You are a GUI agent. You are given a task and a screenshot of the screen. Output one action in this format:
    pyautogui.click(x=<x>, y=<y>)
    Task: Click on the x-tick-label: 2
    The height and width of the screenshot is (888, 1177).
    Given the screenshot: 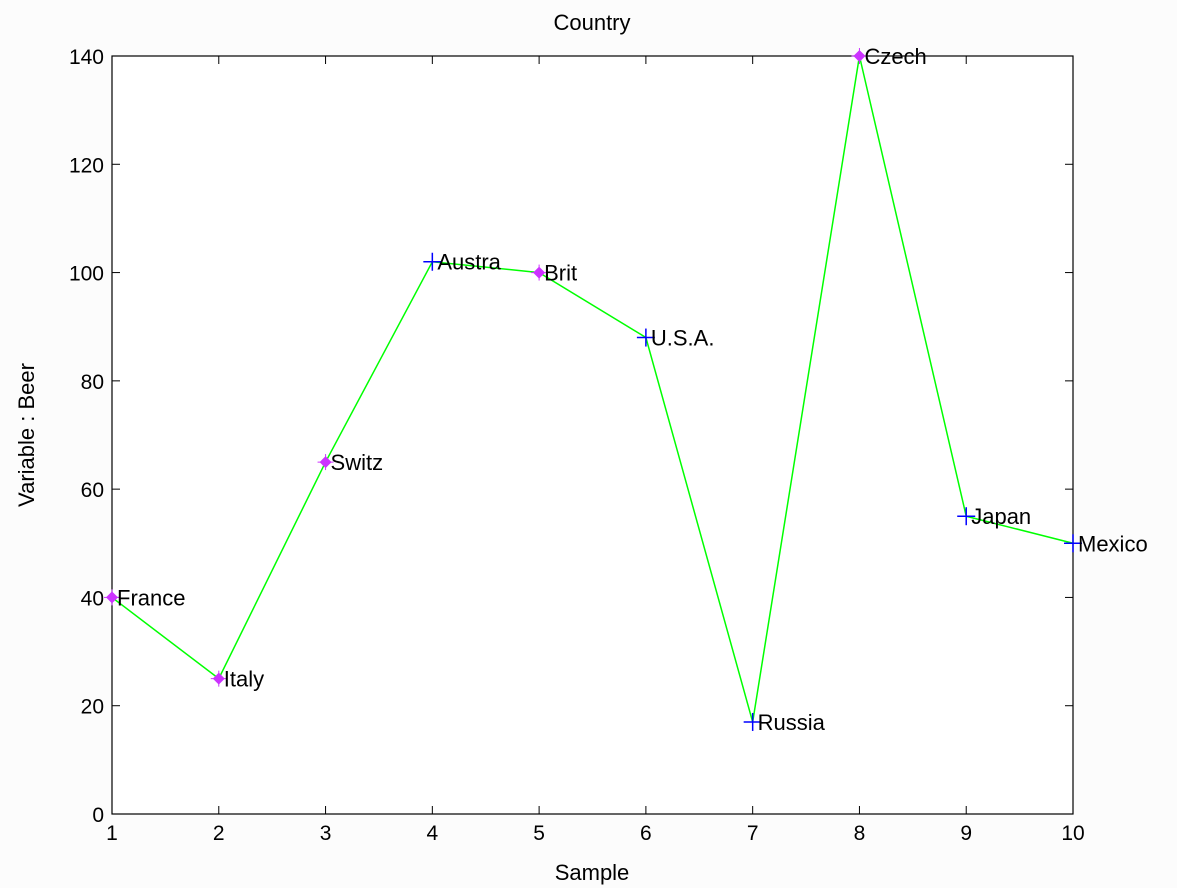 What is the action you would take?
    pyautogui.click(x=219, y=833)
    